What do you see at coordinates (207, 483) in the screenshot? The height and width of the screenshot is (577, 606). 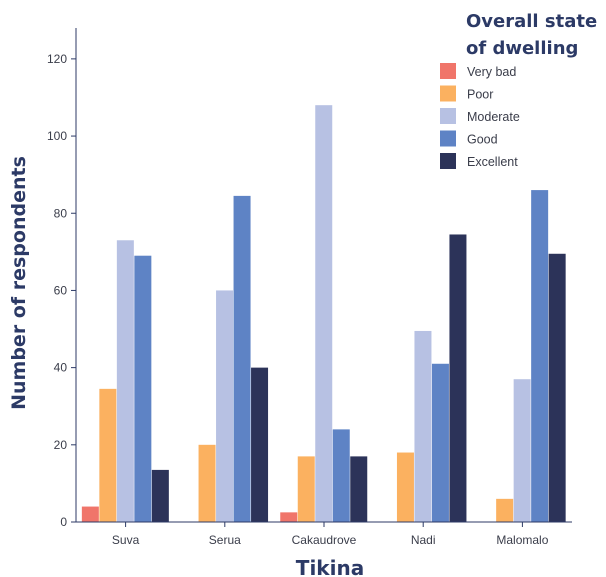 I see `bar-serua-poor` at bounding box center [207, 483].